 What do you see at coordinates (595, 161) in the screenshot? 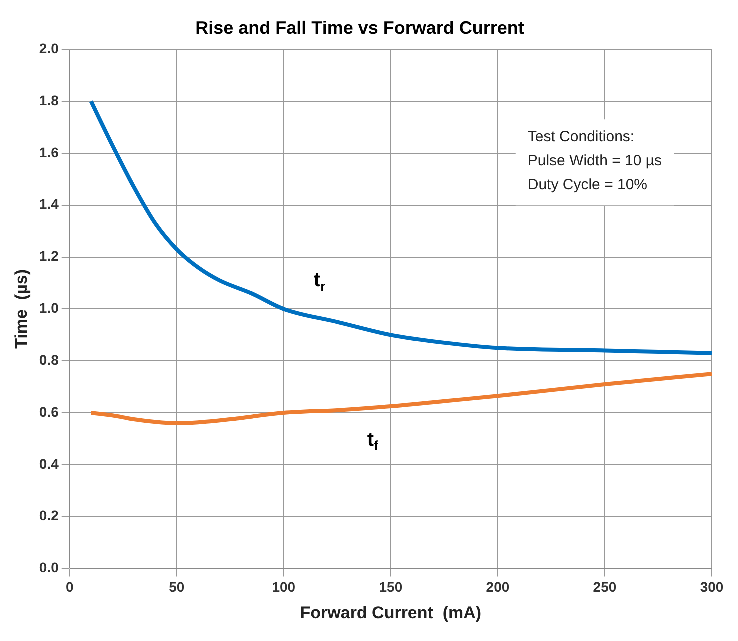
I see `annotation: Pulse Width = 10 µs` at bounding box center [595, 161].